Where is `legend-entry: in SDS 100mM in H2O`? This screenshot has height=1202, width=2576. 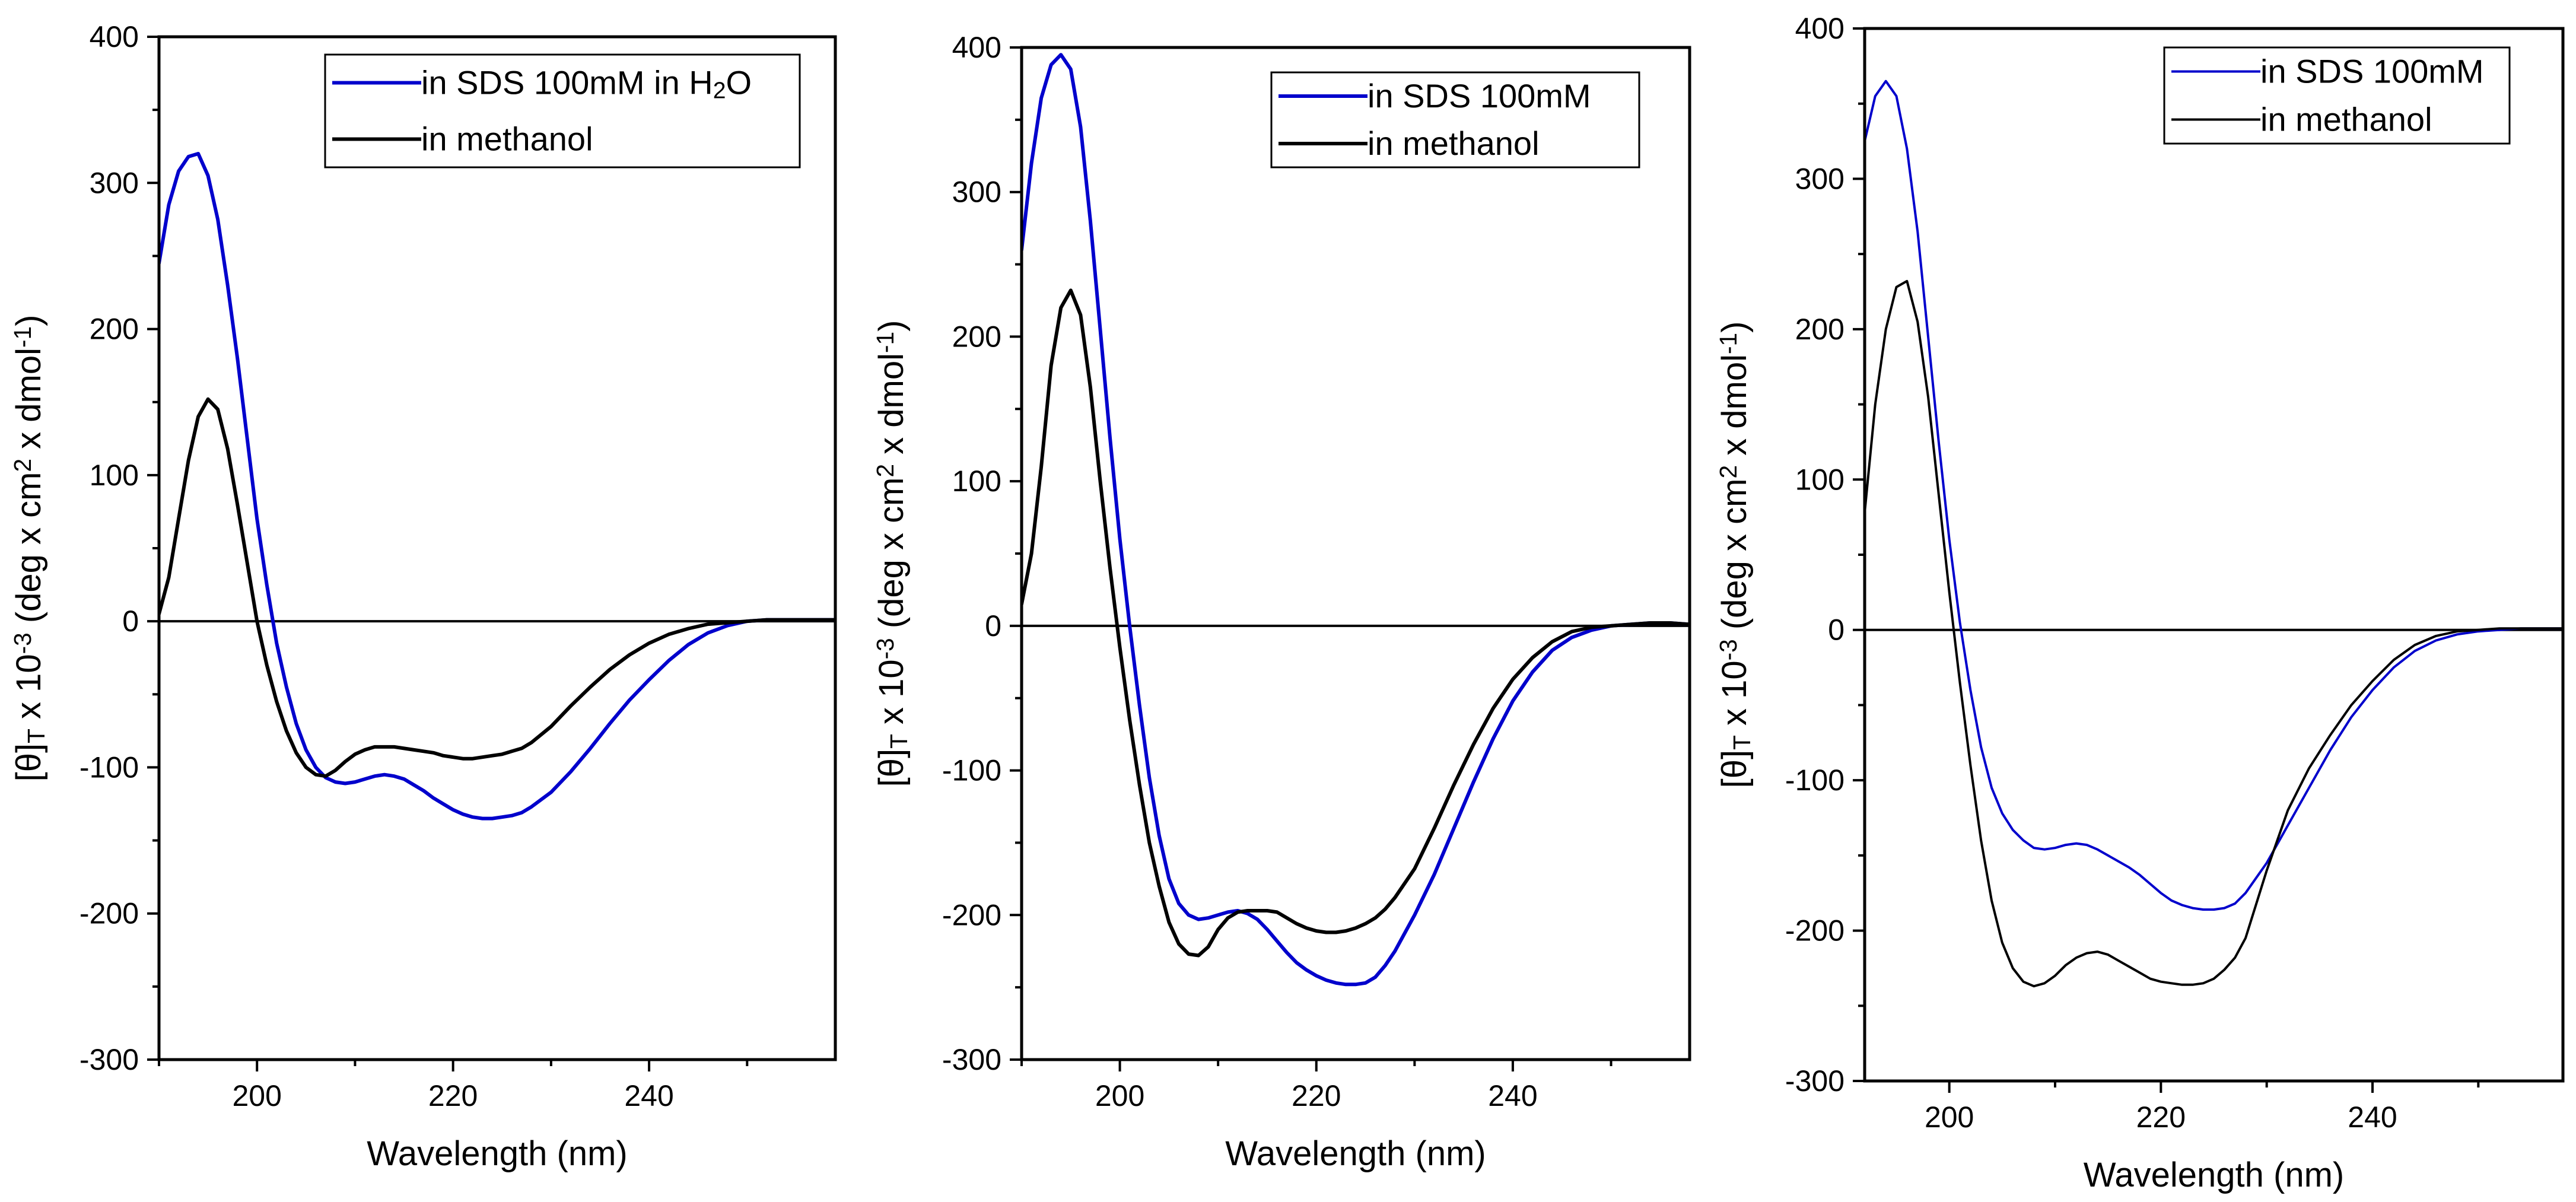
legend-entry: in SDS 100mM in H2O is located at coordinates (586, 84).